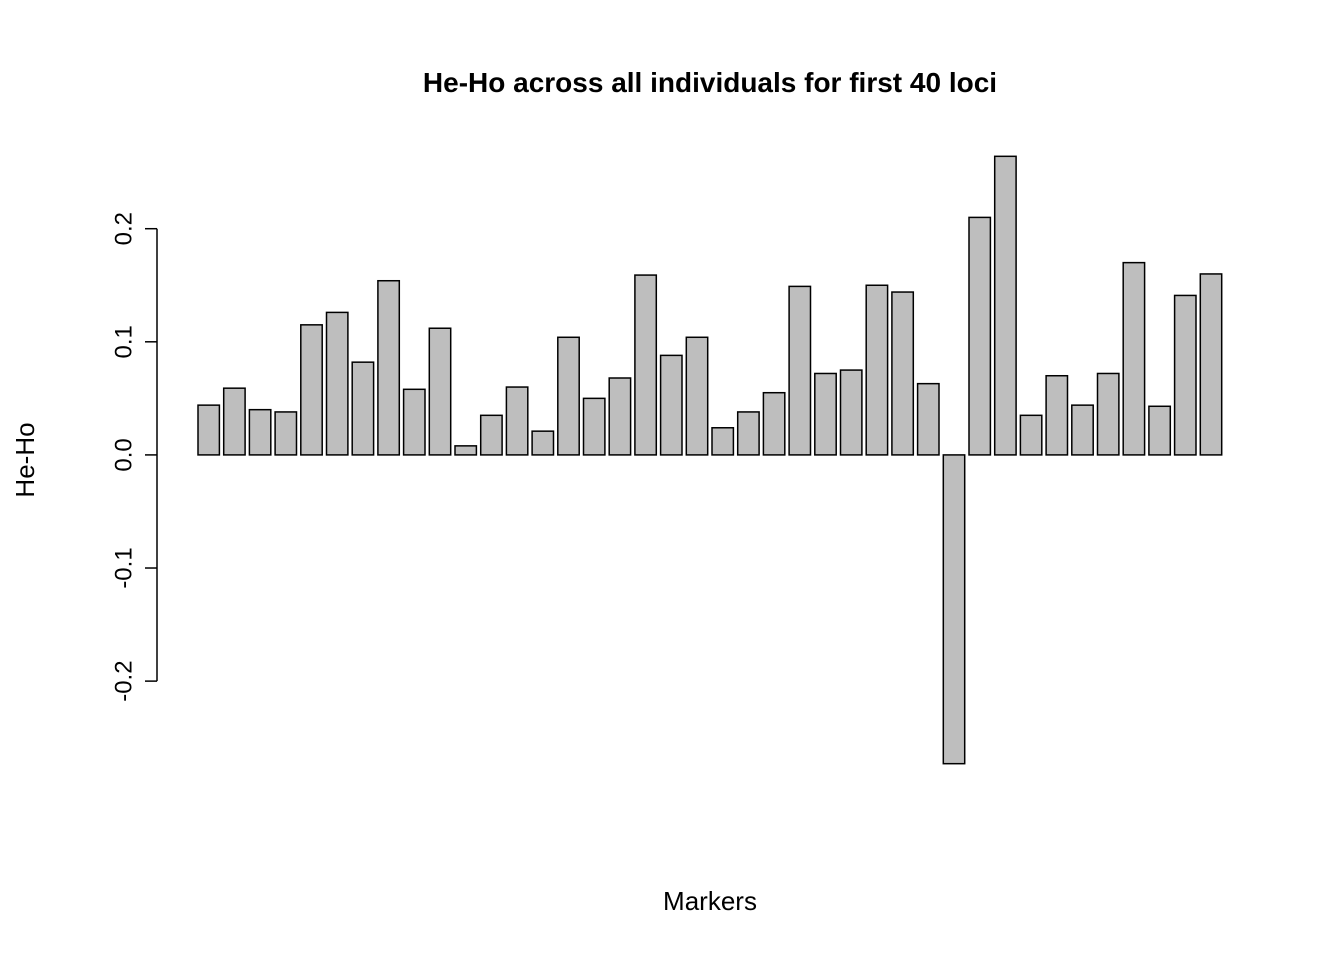 The image size is (1344, 965). I want to click on y-tick-label: 0.0, so click(123, 454).